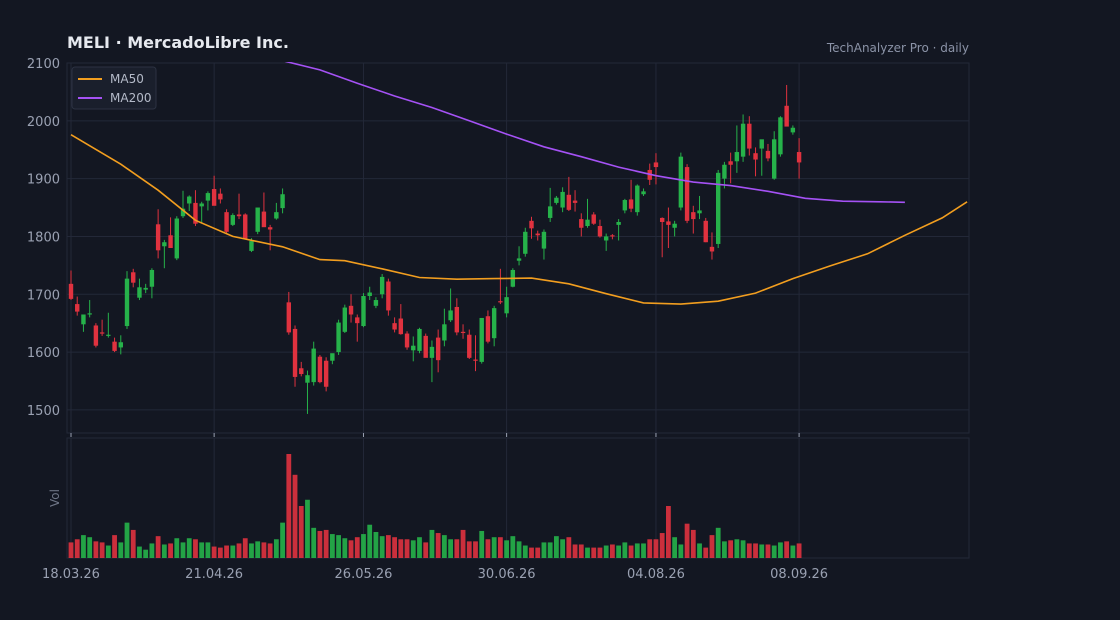 This screenshot has height=620, width=1120. Describe the element at coordinates (435, 506) in the screenshot. I see `volume-bars` at that location.